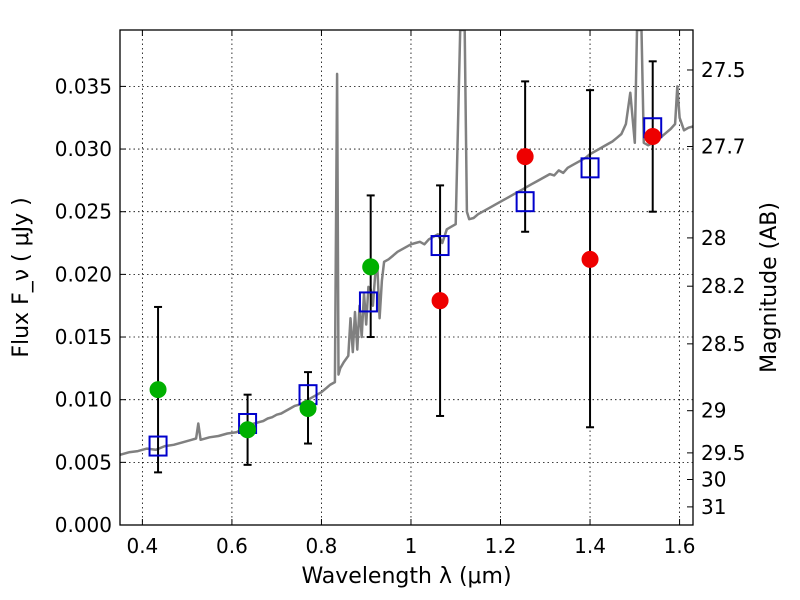  I want to click on y-tick-label: 0.030, so click(83, 149).